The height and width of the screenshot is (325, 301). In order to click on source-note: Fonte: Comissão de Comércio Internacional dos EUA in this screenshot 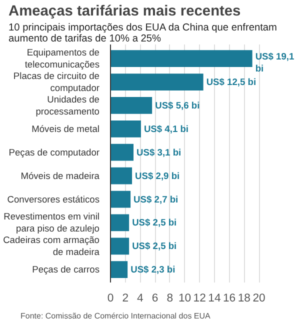, I will do `click(116, 316)`.